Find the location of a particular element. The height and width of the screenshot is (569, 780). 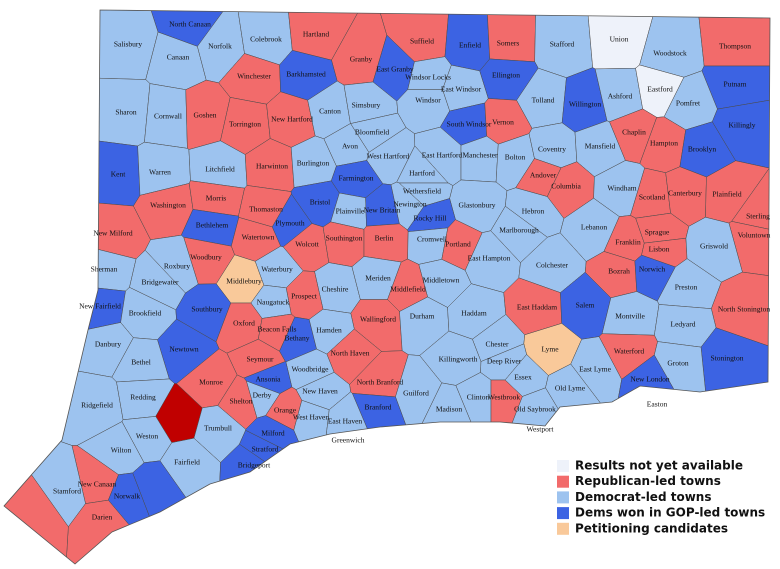

town-label: Chester is located at coordinates (497, 344).